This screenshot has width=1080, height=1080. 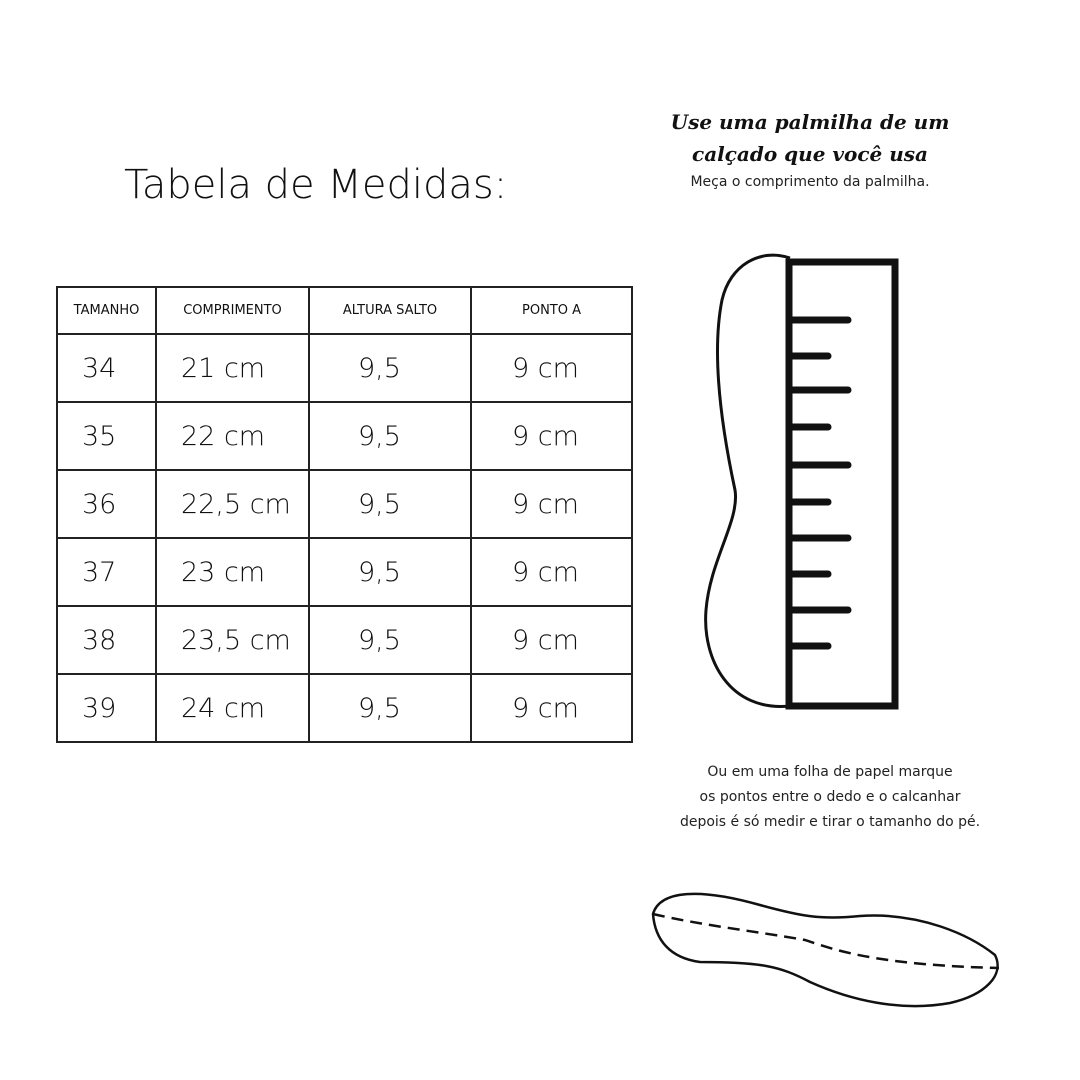 What do you see at coordinates (810, 122) in the screenshot?
I see `instruction-heading-1: Use uma palmilha de um` at bounding box center [810, 122].